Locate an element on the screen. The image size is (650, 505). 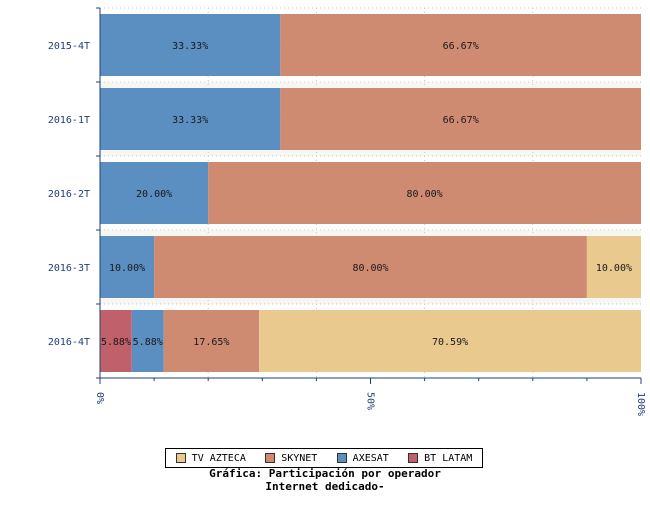
bar-data-label: 20.00% is located at coordinates (154, 194).